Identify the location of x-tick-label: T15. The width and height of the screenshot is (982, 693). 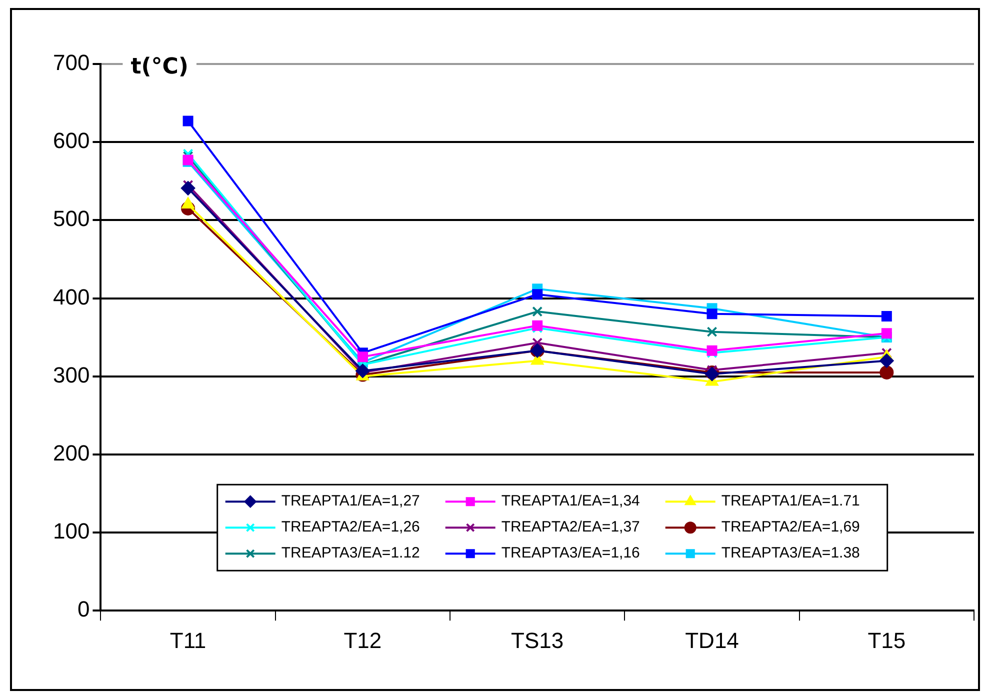
(887, 640).